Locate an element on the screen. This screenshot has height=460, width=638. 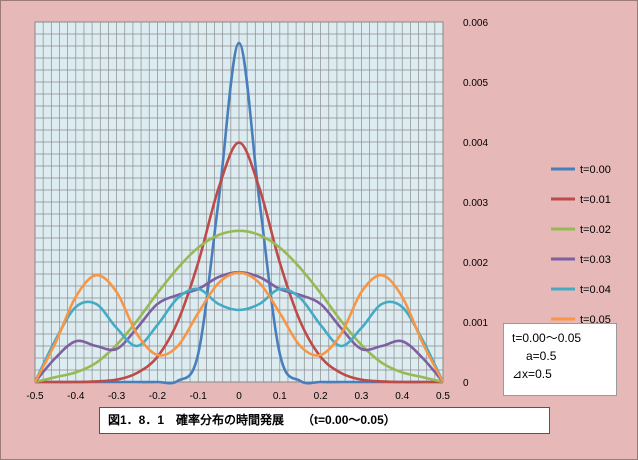
y-tick-label: 0.005 is located at coordinates (475, 83).